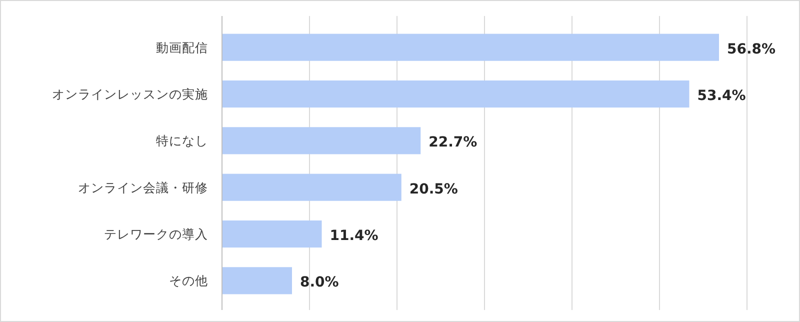  I want to click on y-tick-label: 特になし, so click(182, 140).